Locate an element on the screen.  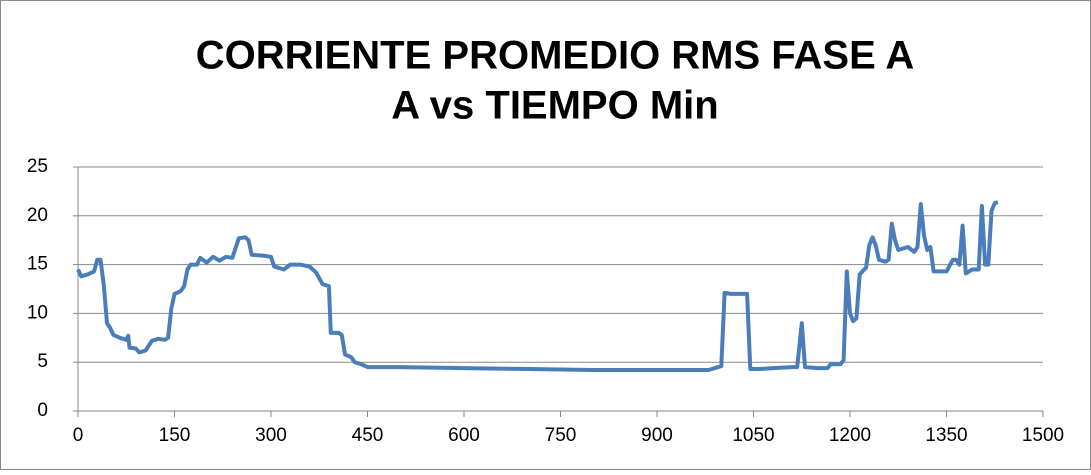
chart-title: A vs TIEMPO Min is located at coordinates (554, 106).